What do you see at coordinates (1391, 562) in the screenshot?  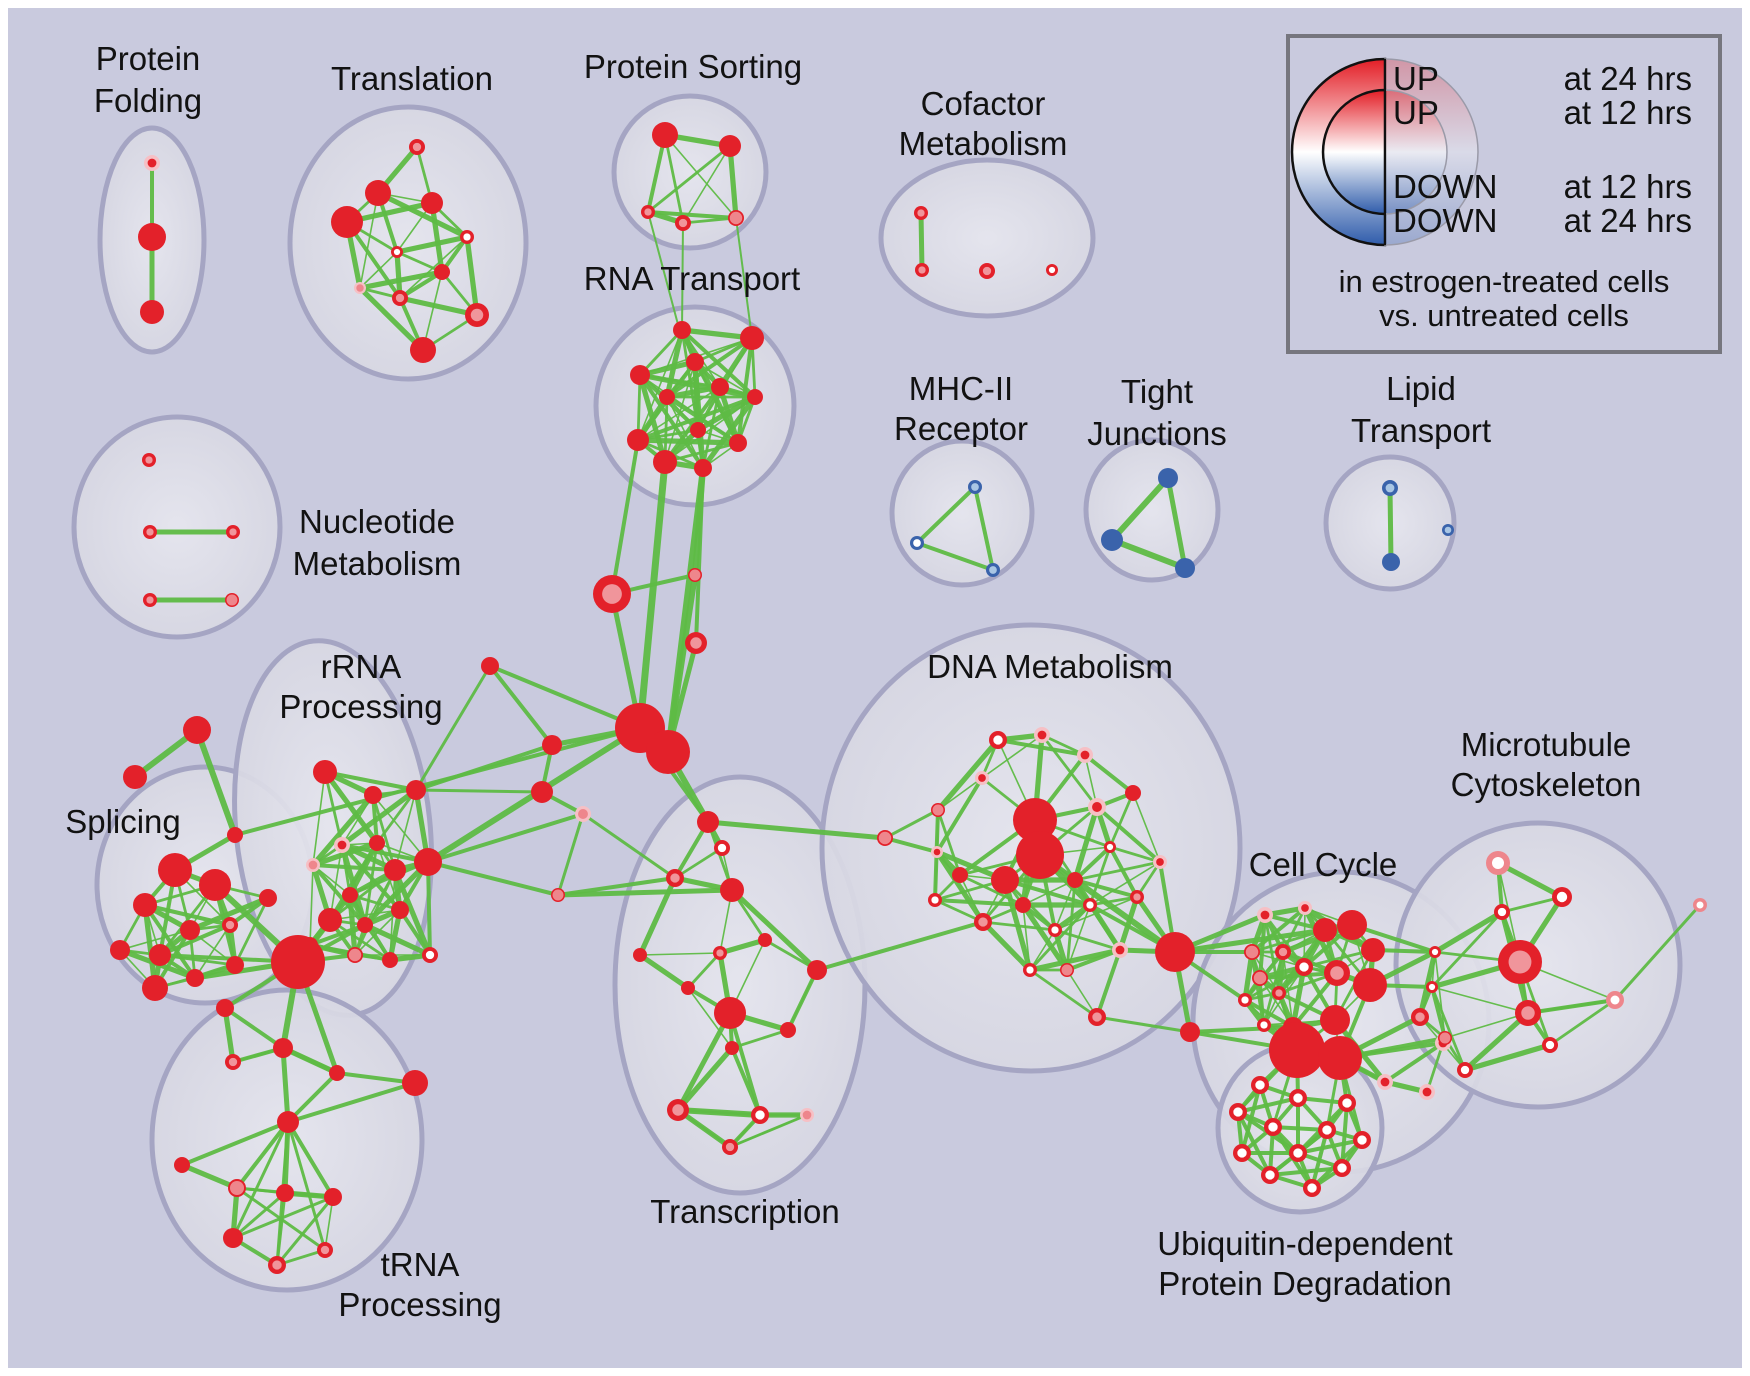 I see `lipid-transport-node` at bounding box center [1391, 562].